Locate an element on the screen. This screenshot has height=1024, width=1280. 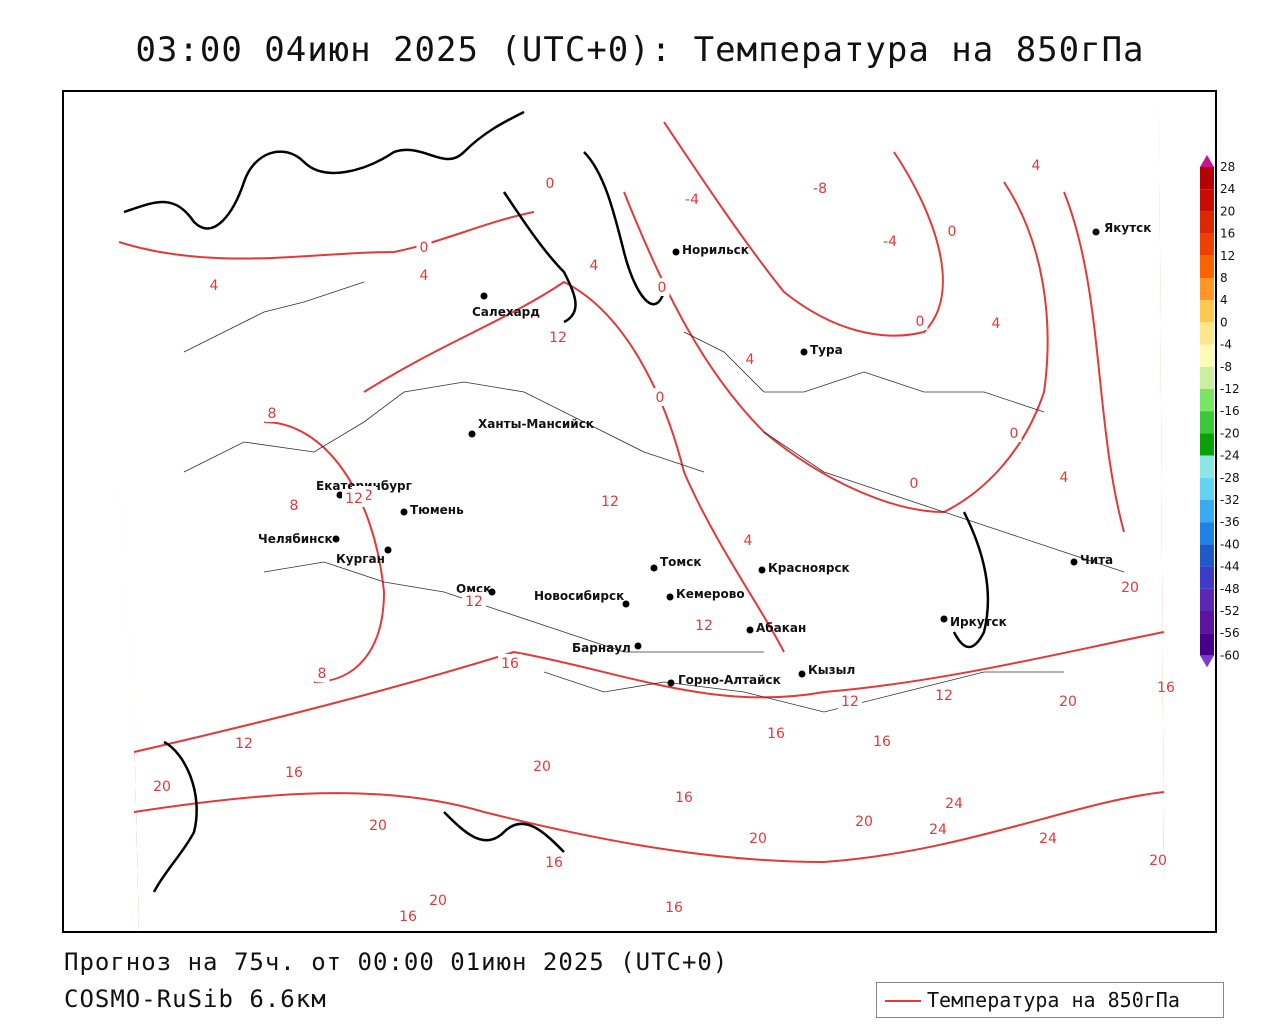
city-abakan: Абакан is located at coordinates (776, 628).